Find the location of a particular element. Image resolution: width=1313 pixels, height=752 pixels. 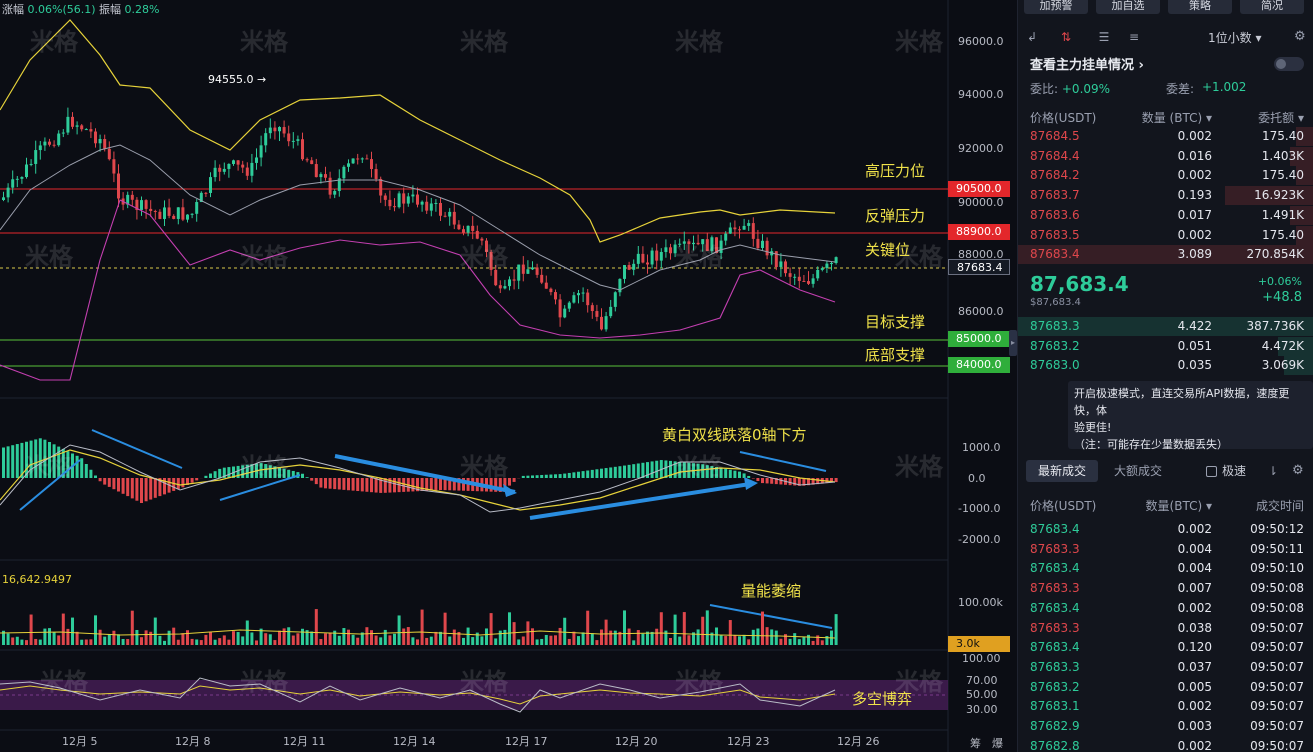

trade-time: 09:50:10 is located at coordinates (1277, 568).